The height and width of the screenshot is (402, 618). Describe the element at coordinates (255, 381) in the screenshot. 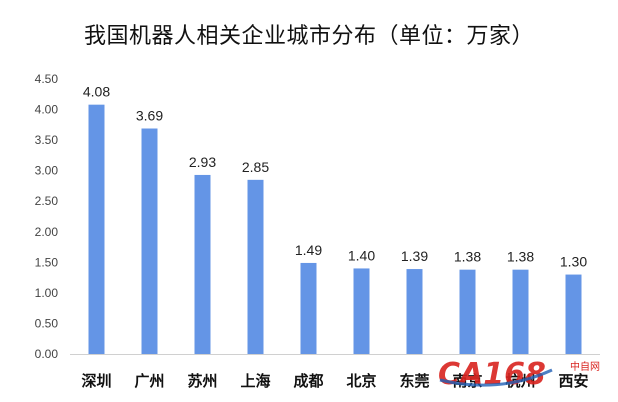

I see `category-label: 上海` at that location.